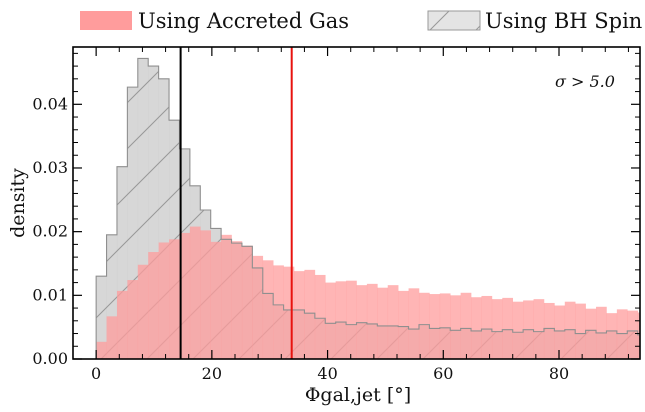 This screenshot has height=412, width=645. What do you see at coordinates (358, 395) in the screenshot?
I see `x-axis-label: Φgal,jet [°]` at bounding box center [358, 395].